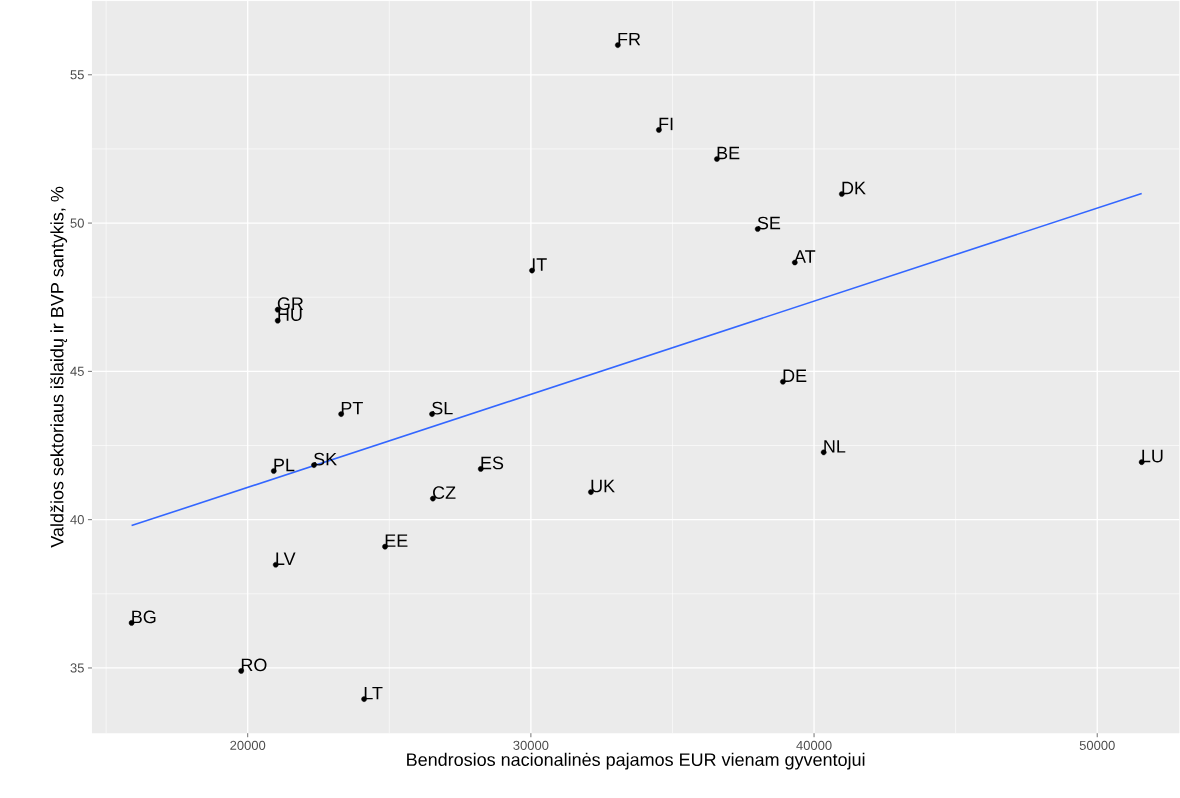 The image size is (1180, 798). What do you see at coordinates (286, 558) in the screenshot?
I see `annotation: LV` at bounding box center [286, 558].